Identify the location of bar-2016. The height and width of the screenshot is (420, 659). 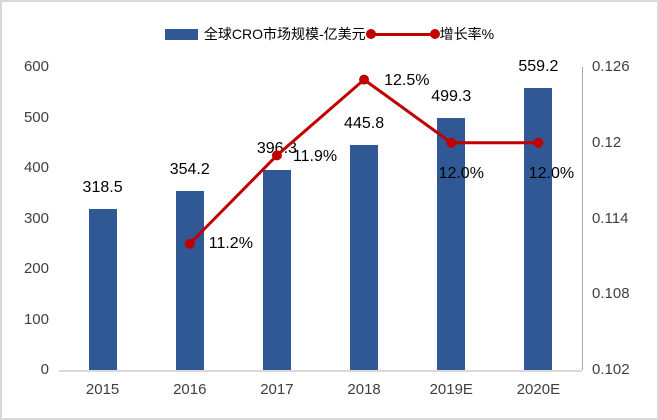
(189, 280).